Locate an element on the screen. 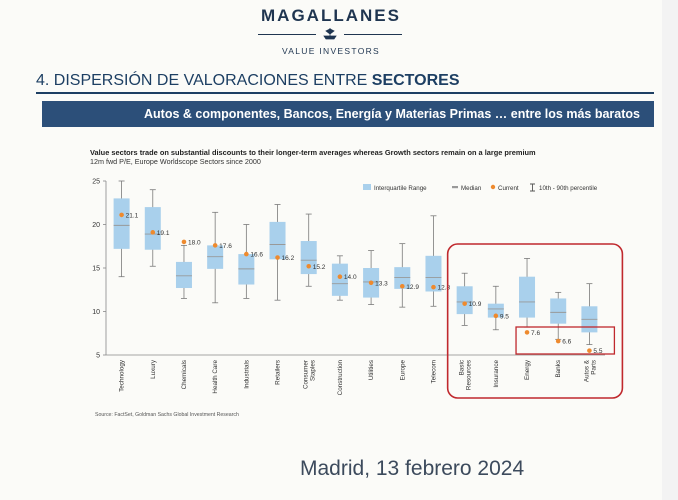 The image size is (678, 500). brand-name: MAGALLANES is located at coordinates (331, 15).